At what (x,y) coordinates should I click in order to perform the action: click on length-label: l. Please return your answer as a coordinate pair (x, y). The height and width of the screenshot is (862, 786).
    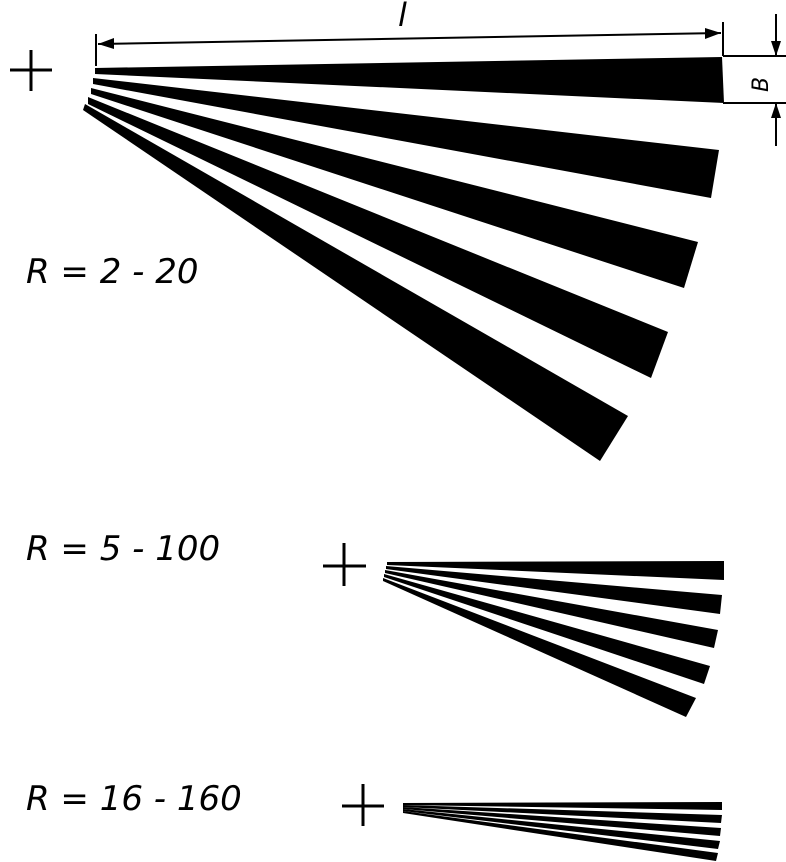
    Looking at the image, I should click on (402, 17).